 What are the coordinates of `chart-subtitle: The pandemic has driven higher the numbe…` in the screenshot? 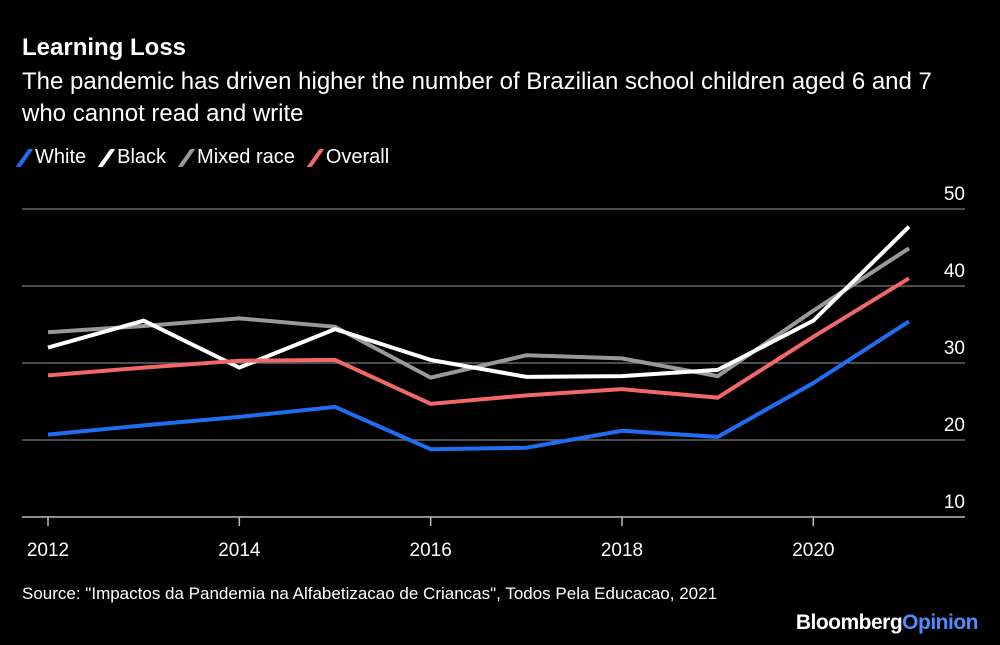 It's located at (477, 97).